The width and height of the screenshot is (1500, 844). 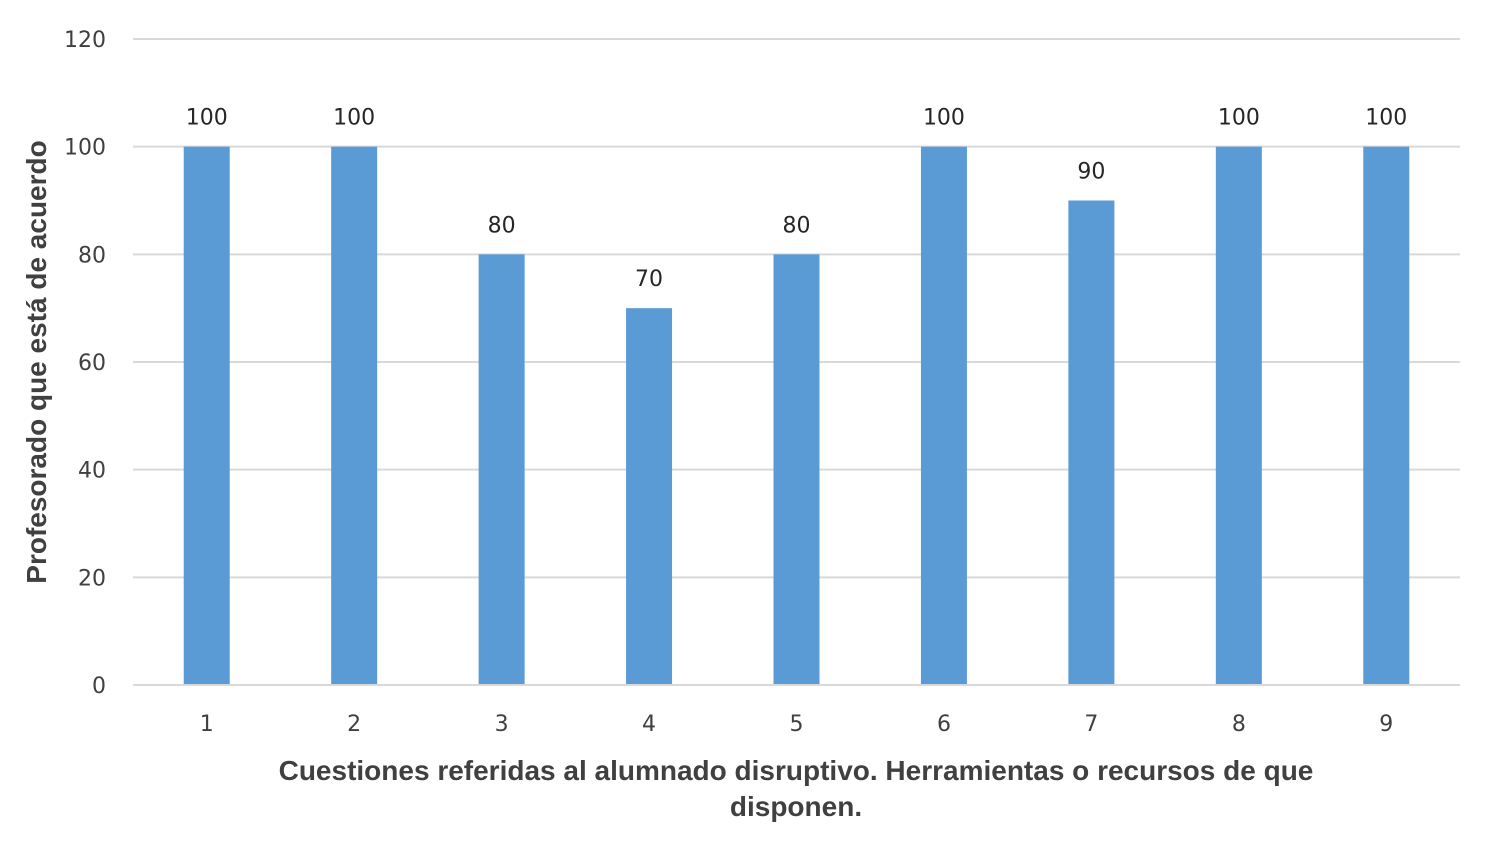 I want to click on y-tick-label: 60, so click(x=92, y=363).